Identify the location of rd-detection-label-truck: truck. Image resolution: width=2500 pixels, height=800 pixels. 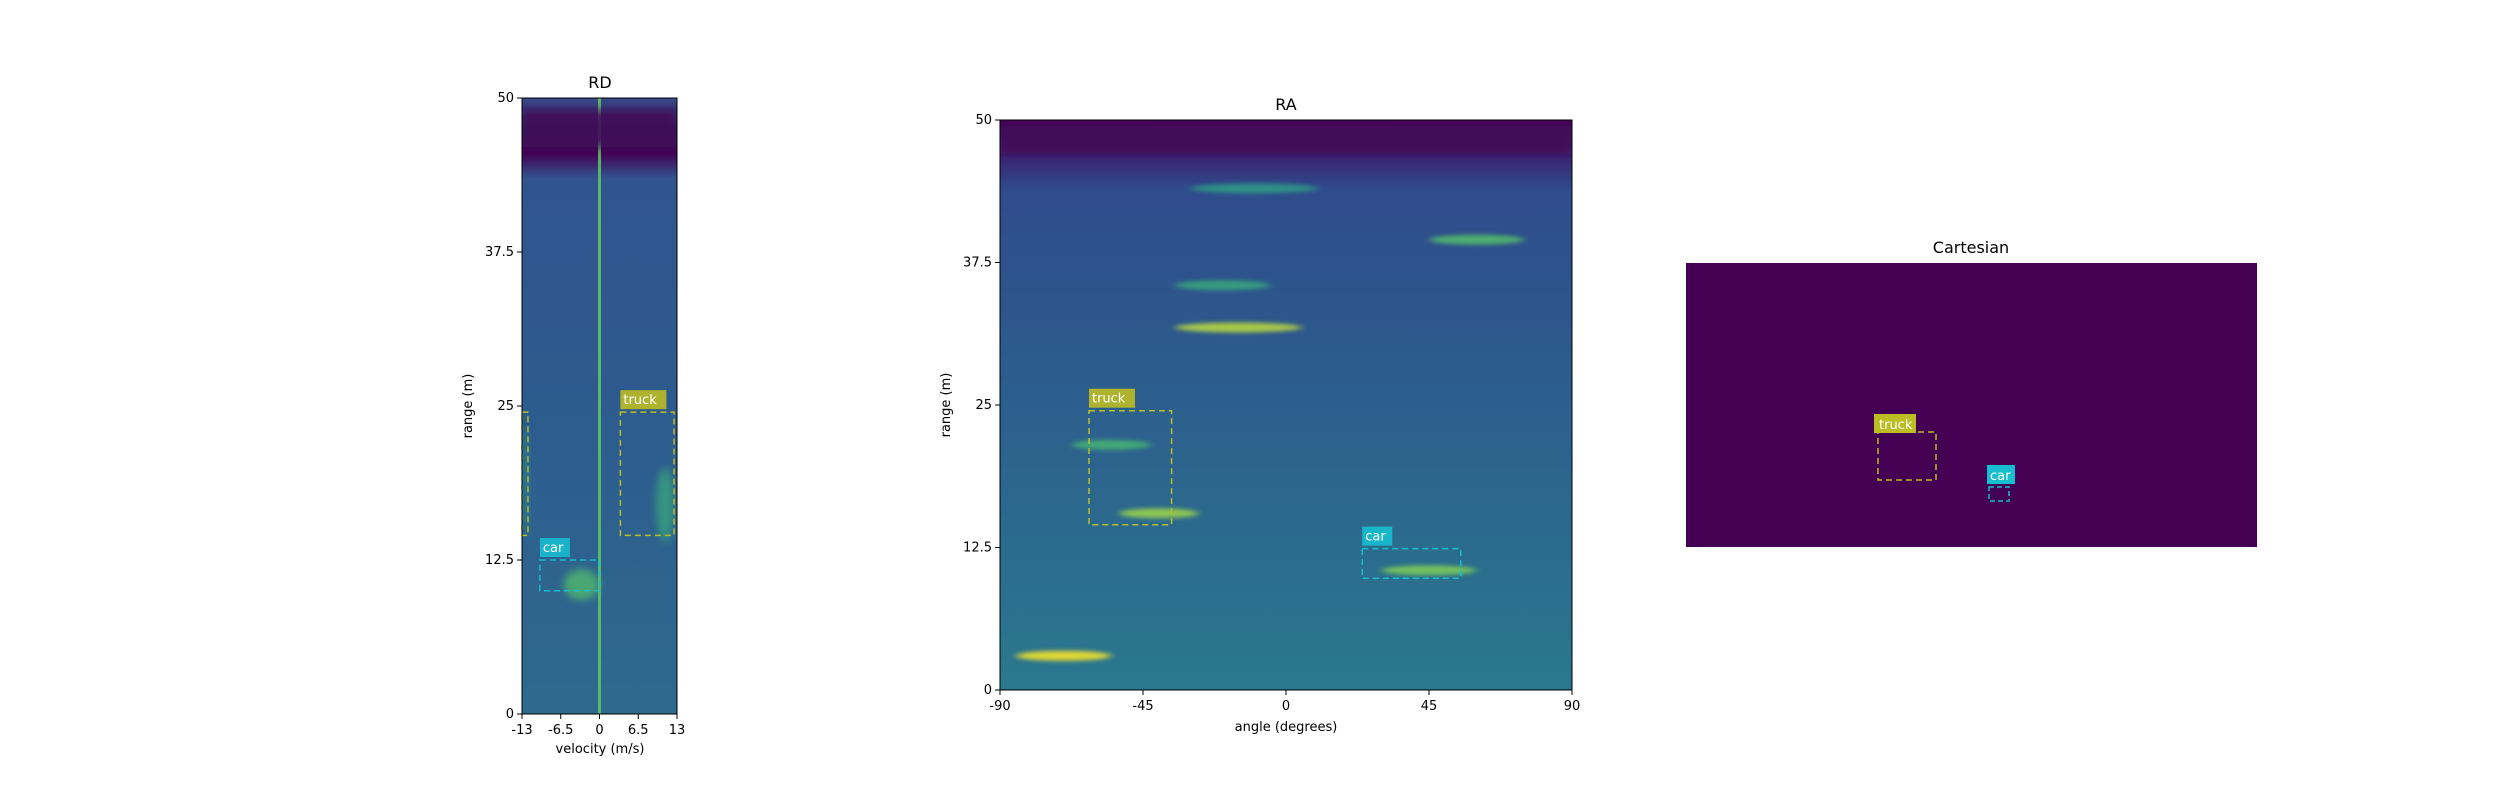
(640, 400).